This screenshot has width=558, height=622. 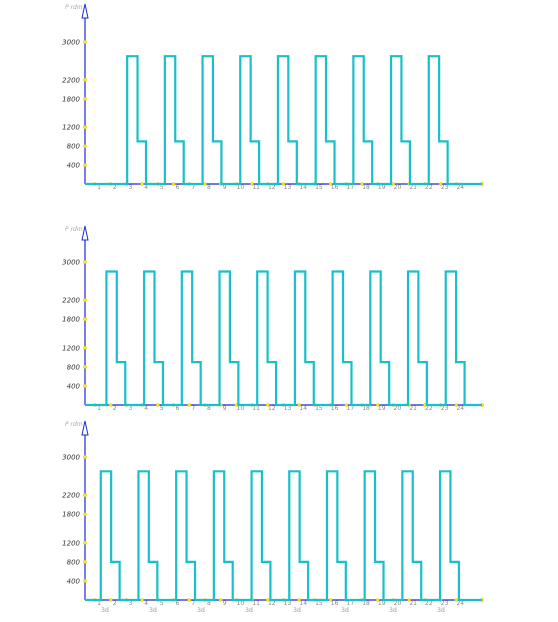 What do you see at coordinates (74, 424) in the screenshot?
I see `y-unit-label: P rdm` at bounding box center [74, 424].